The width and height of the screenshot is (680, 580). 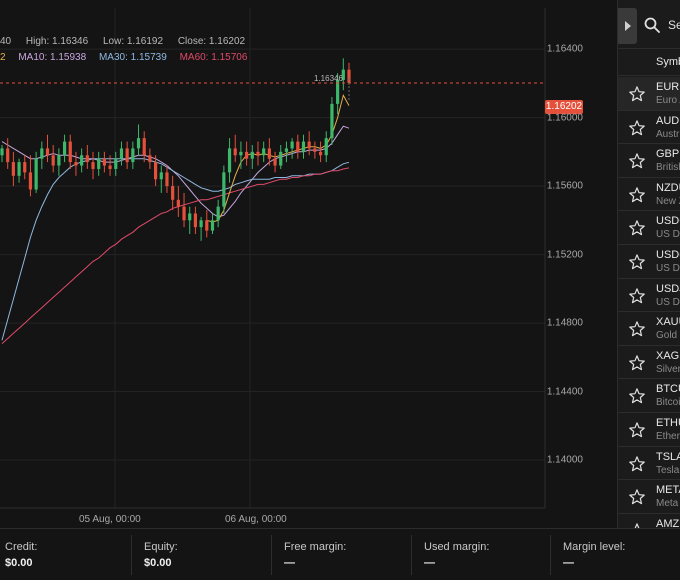 I want to click on search-placeholder: Se, so click(x=674, y=25).